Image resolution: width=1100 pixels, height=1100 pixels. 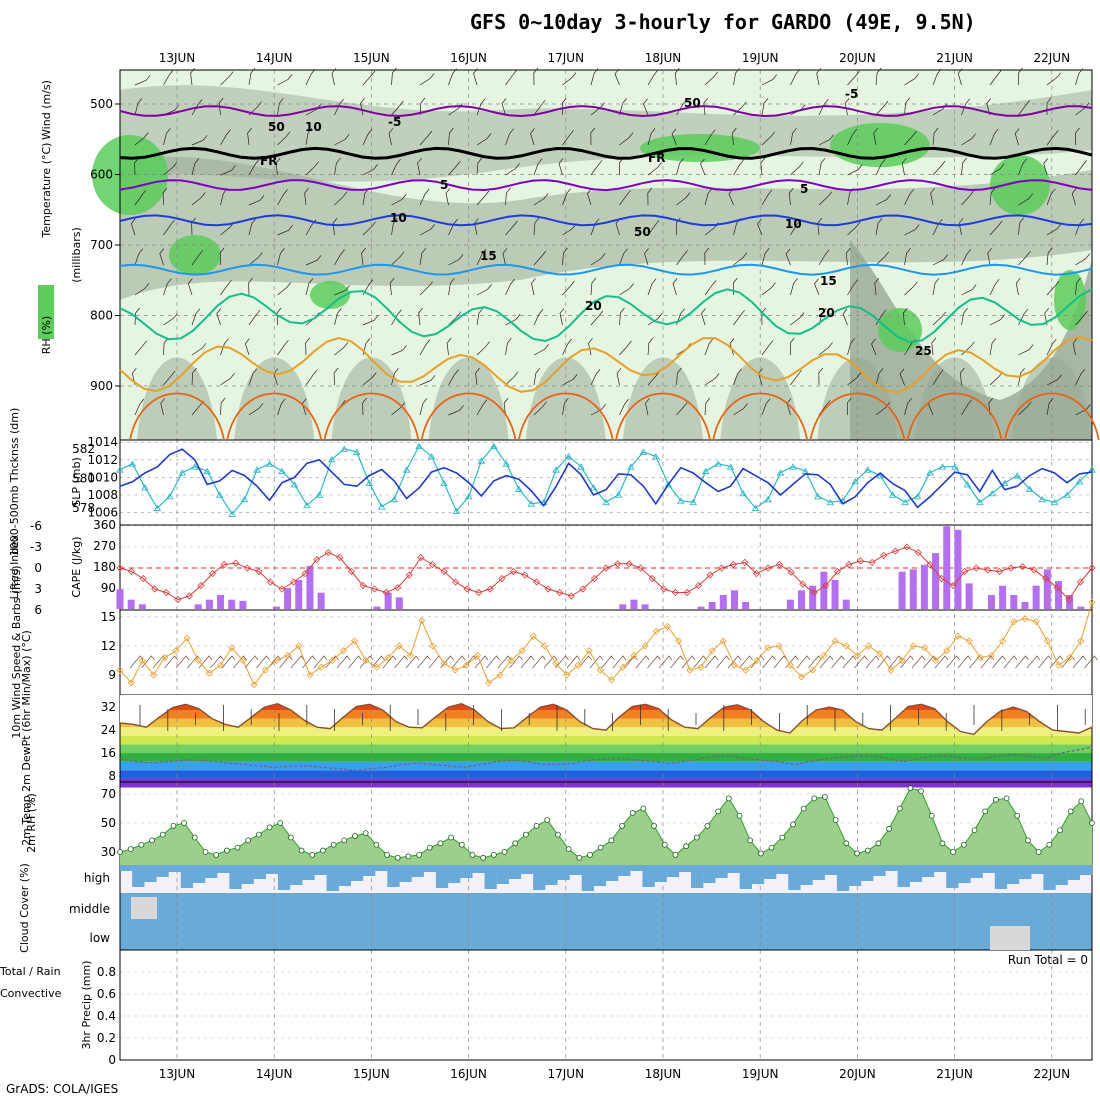 I want to click on temp-line, so click(x=606, y=719).